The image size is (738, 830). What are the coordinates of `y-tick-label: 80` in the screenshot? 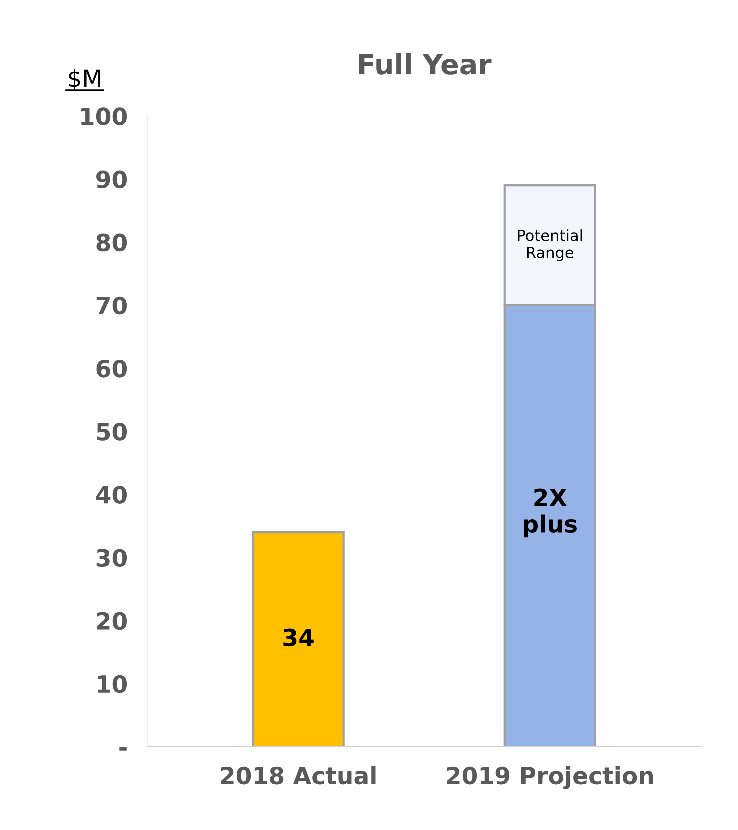 It's located at (112, 243).